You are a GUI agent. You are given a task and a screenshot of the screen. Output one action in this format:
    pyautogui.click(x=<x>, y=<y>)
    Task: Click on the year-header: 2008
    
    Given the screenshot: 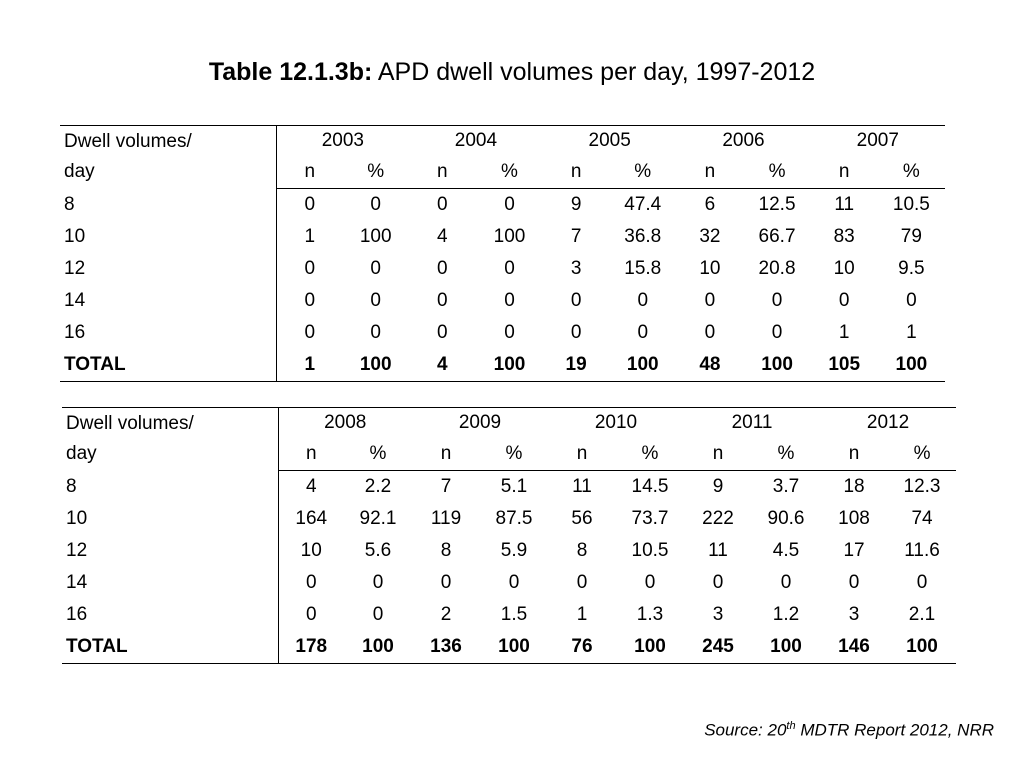 What is the action you would take?
    pyautogui.click(x=345, y=422)
    